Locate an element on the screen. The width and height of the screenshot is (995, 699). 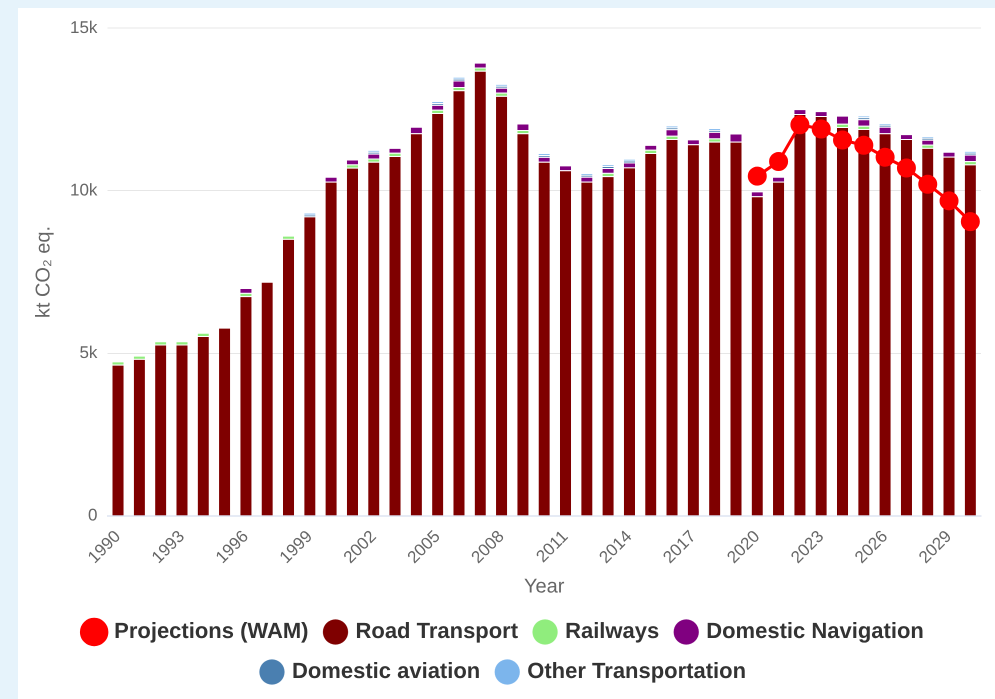
legend-label: Other Transportation is located at coordinates (636, 671).